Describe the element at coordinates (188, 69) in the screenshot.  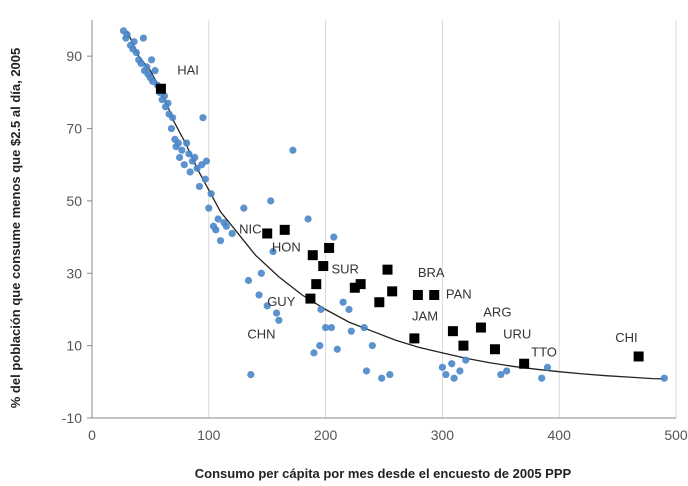
I see `country-label-hai: HAI` at that location.